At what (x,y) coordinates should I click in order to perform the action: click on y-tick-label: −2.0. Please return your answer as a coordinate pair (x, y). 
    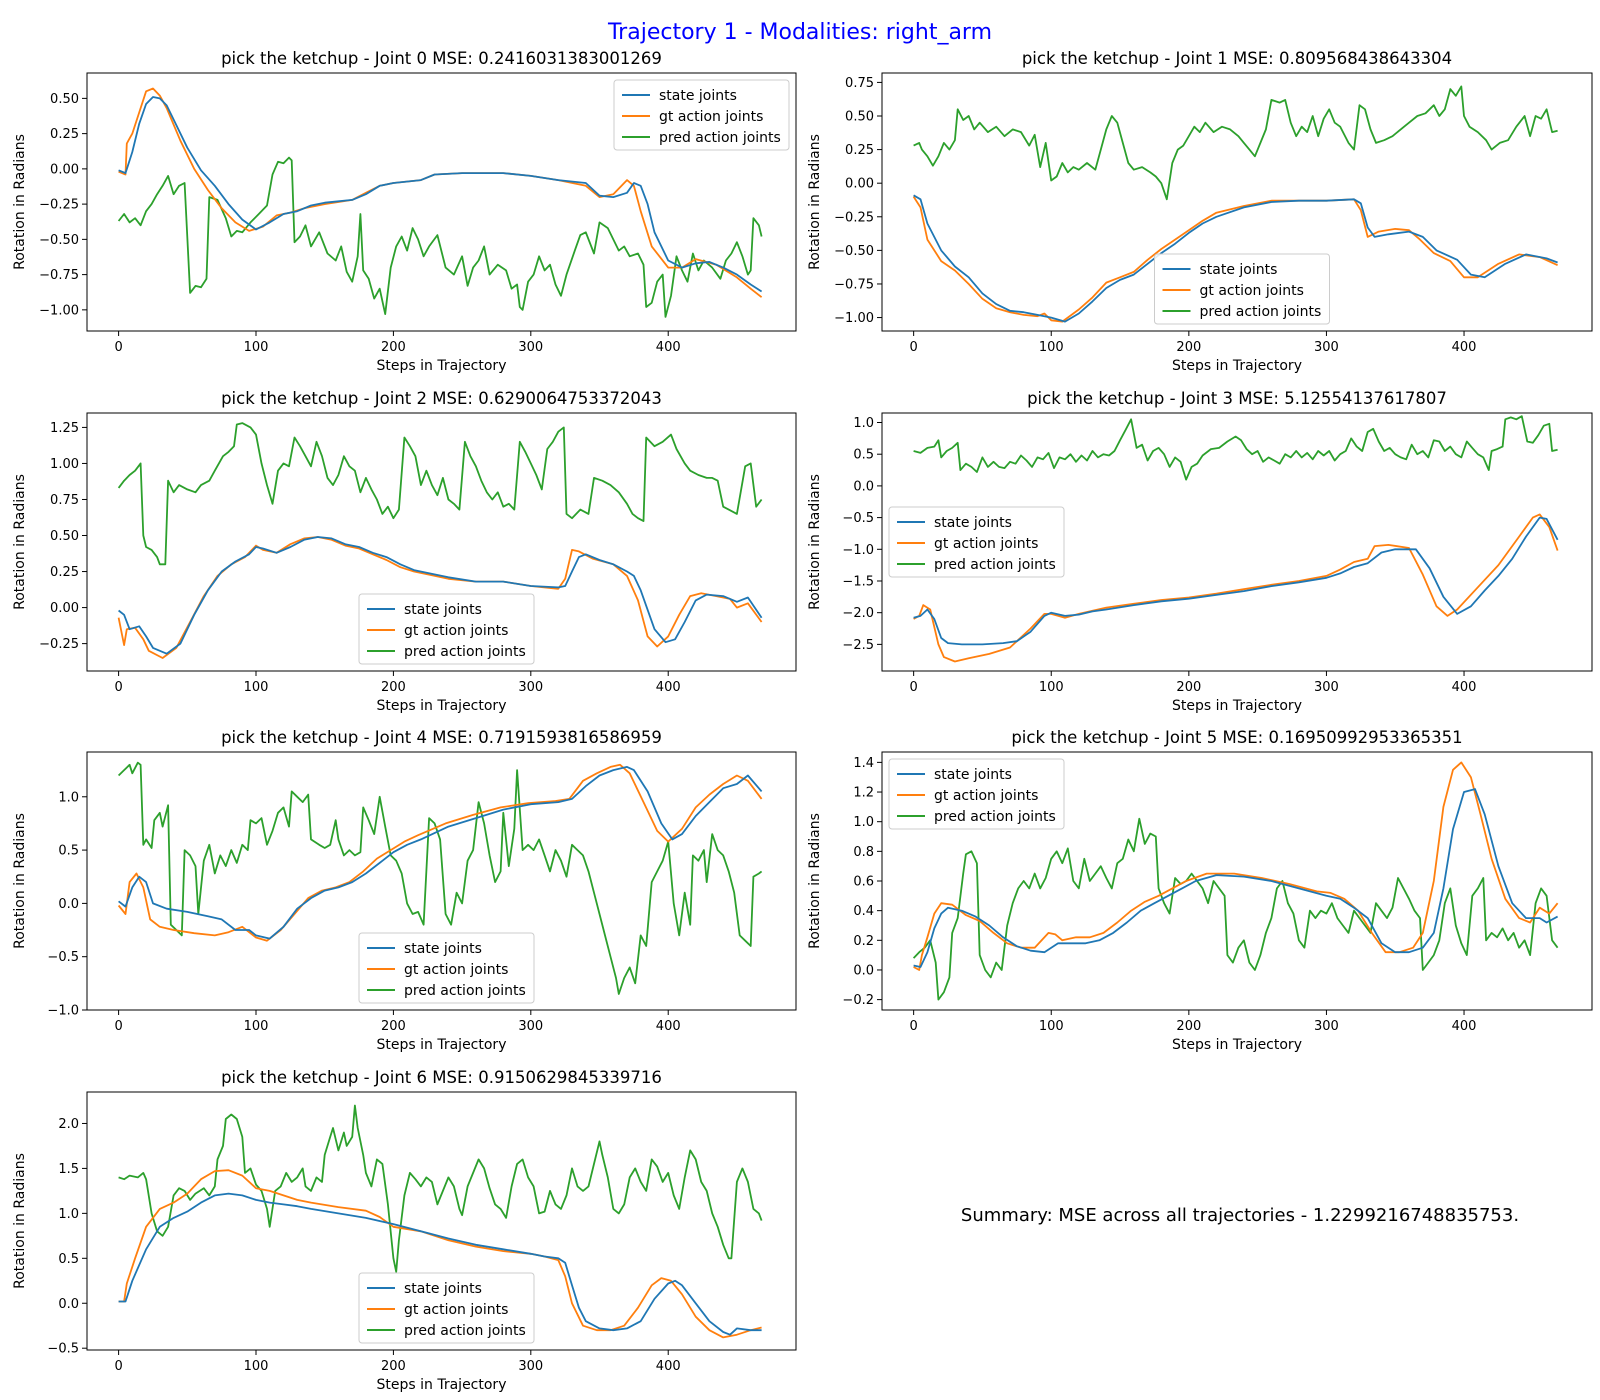
    Looking at the image, I should click on (858, 613).